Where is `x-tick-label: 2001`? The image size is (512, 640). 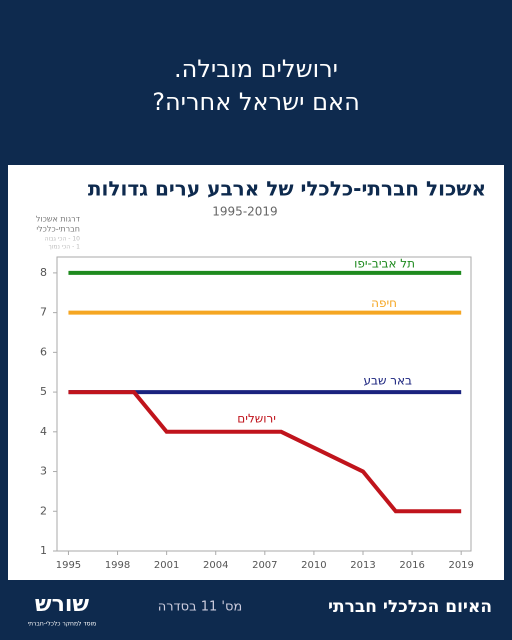
x-tick-label: 2001 is located at coordinates (166, 565).